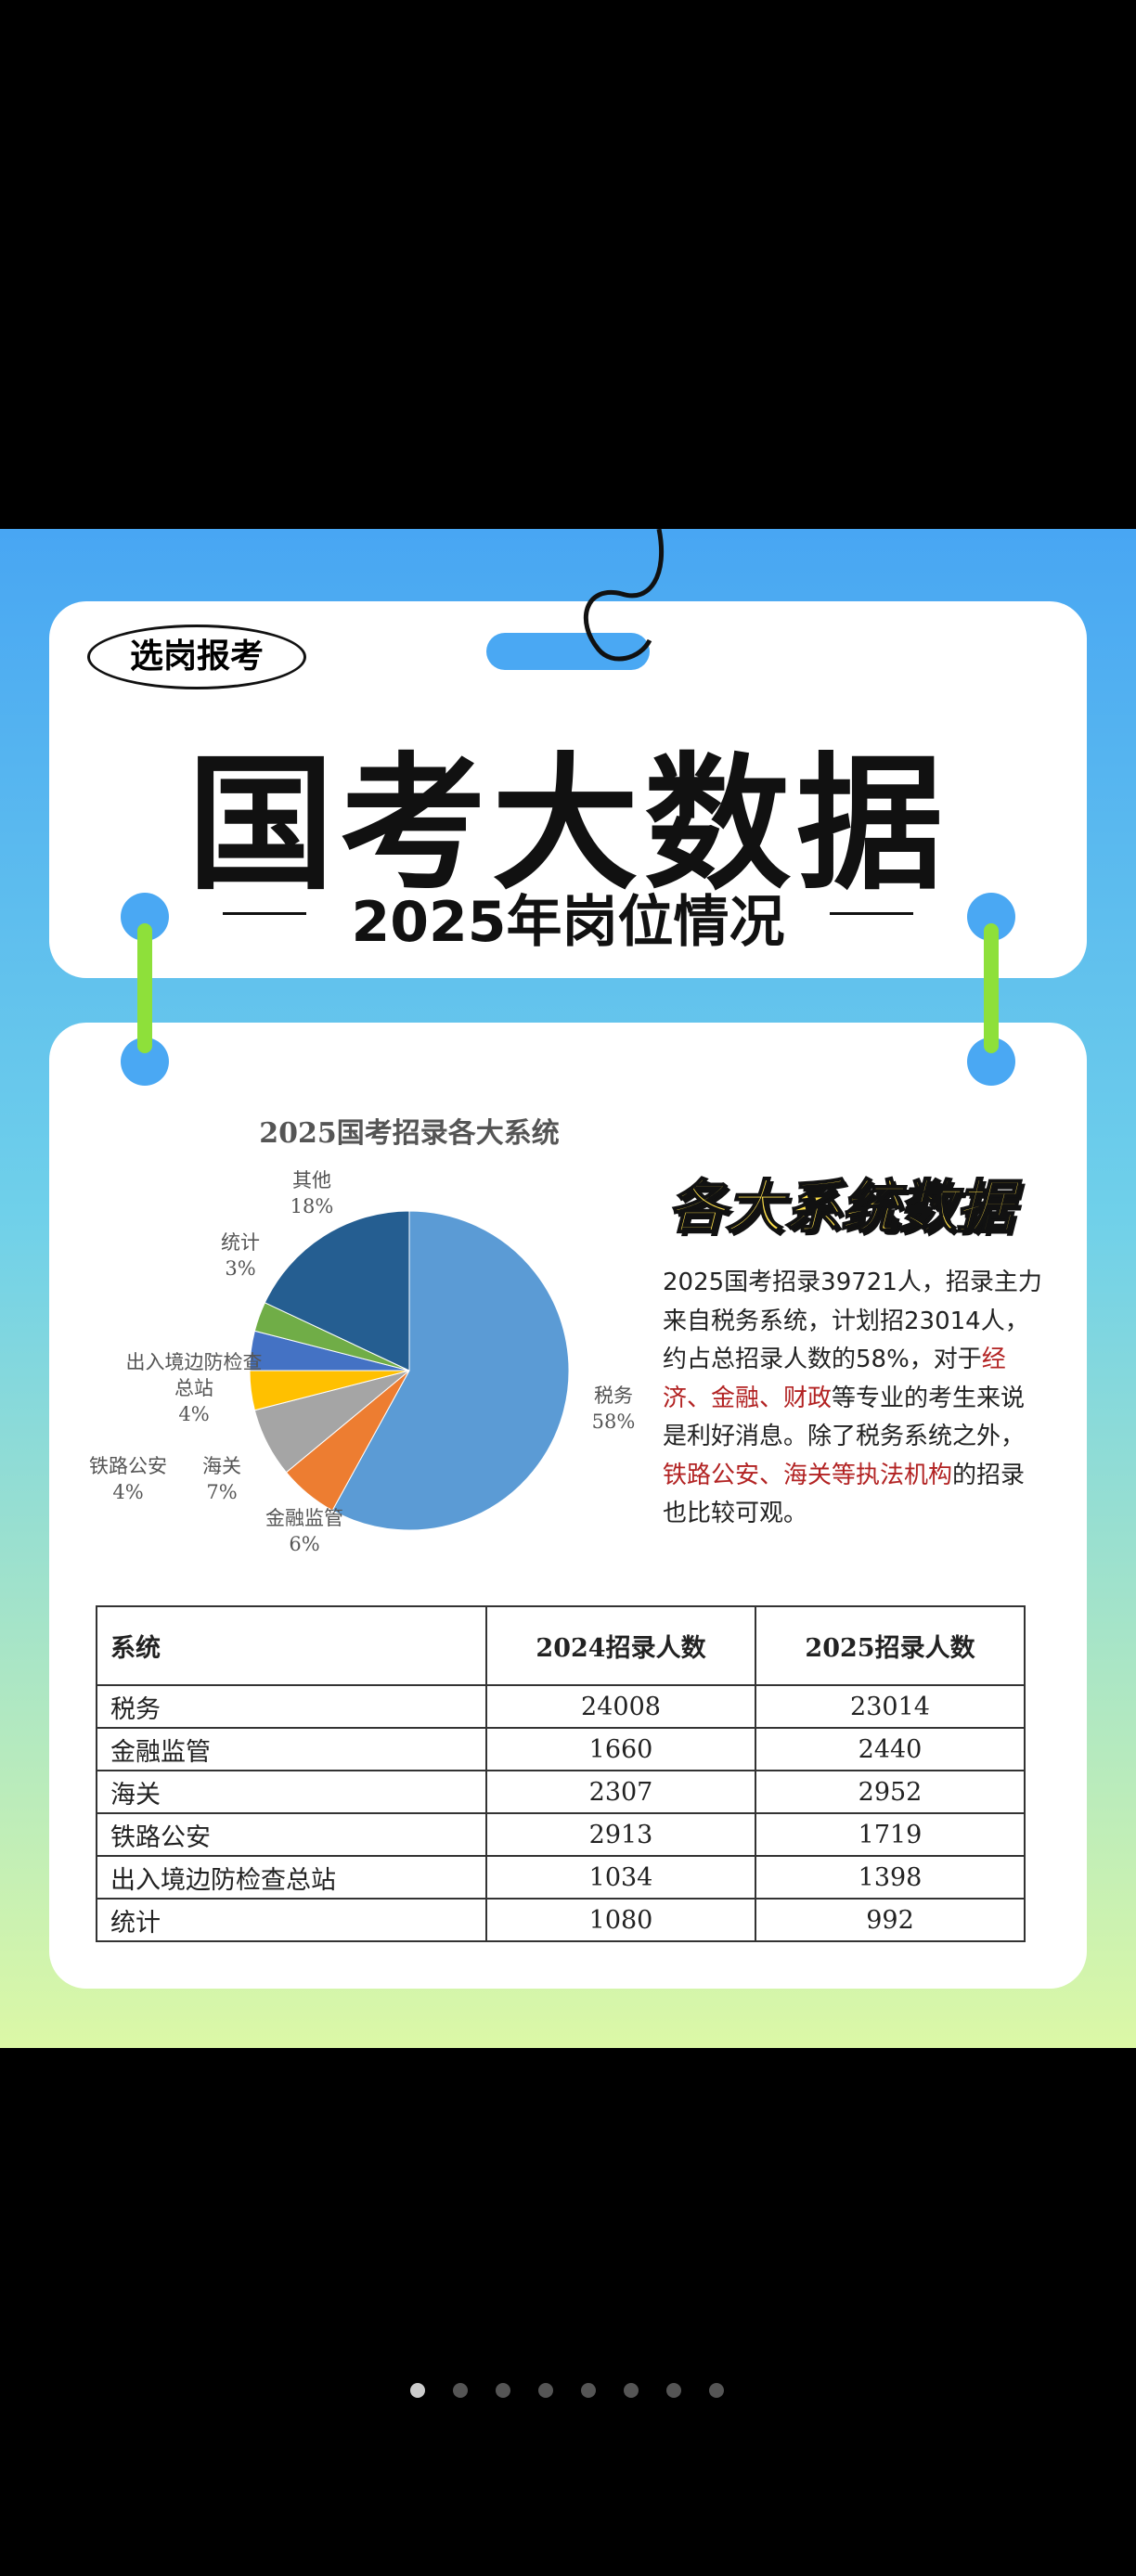  What do you see at coordinates (834, 1379) in the screenshot?
I see `paragraph-segment: 经济、金融、财政` at bounding box center [834, 1379].